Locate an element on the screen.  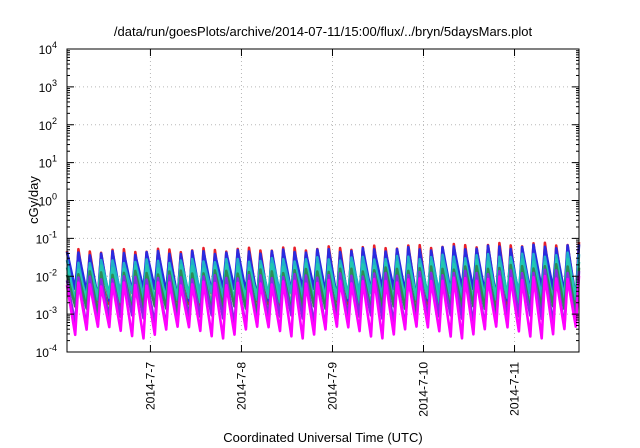
y-tick-label: 10⁻¹ is located at coordinates (46, 237).